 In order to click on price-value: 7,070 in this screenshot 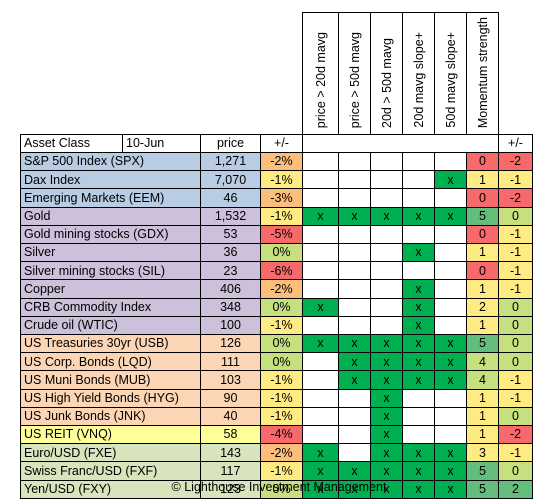, I will do `click(230, 180)`.